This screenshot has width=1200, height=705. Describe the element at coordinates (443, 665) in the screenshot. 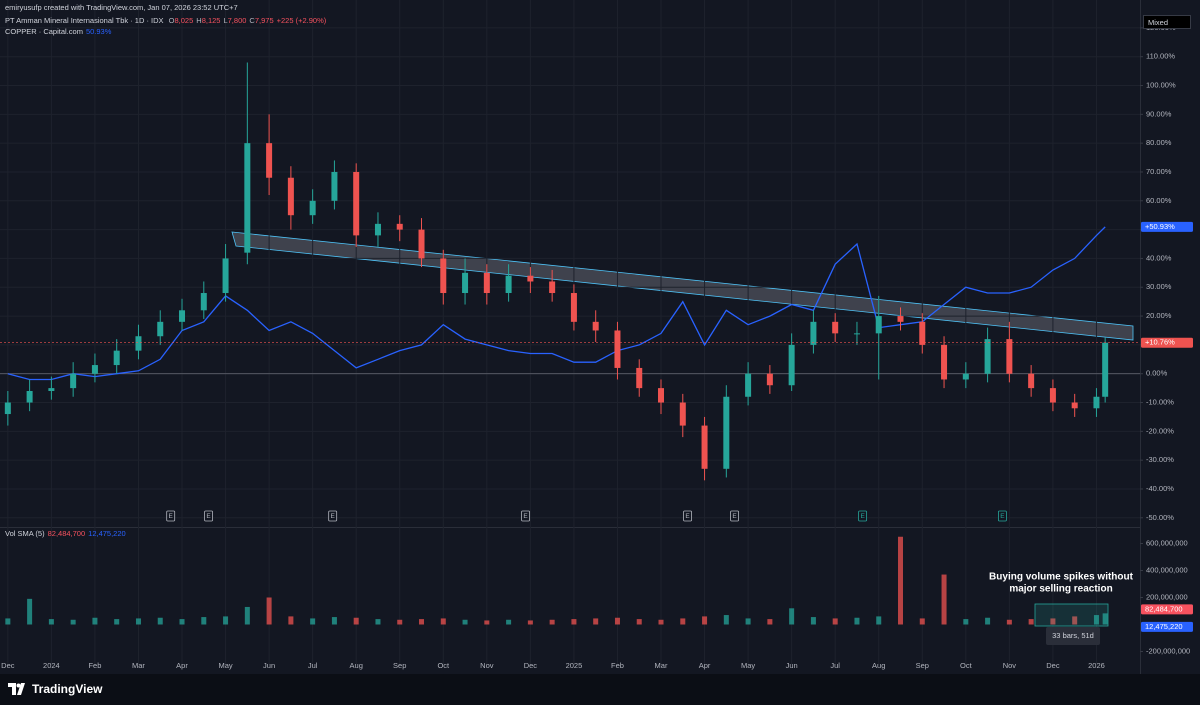

I see `x-tick-label: Oct` at that location.